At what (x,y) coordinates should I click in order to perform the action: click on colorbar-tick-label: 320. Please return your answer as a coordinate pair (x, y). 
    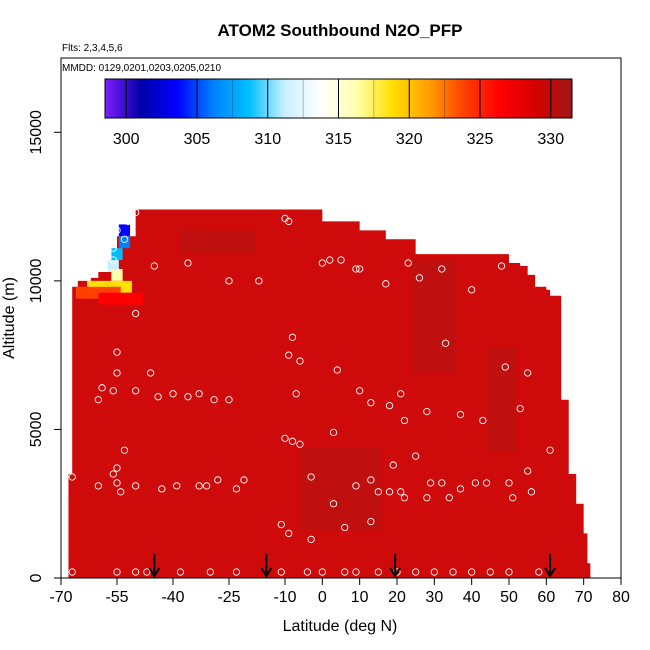
    Looking at the image, I should click on (409, 139).